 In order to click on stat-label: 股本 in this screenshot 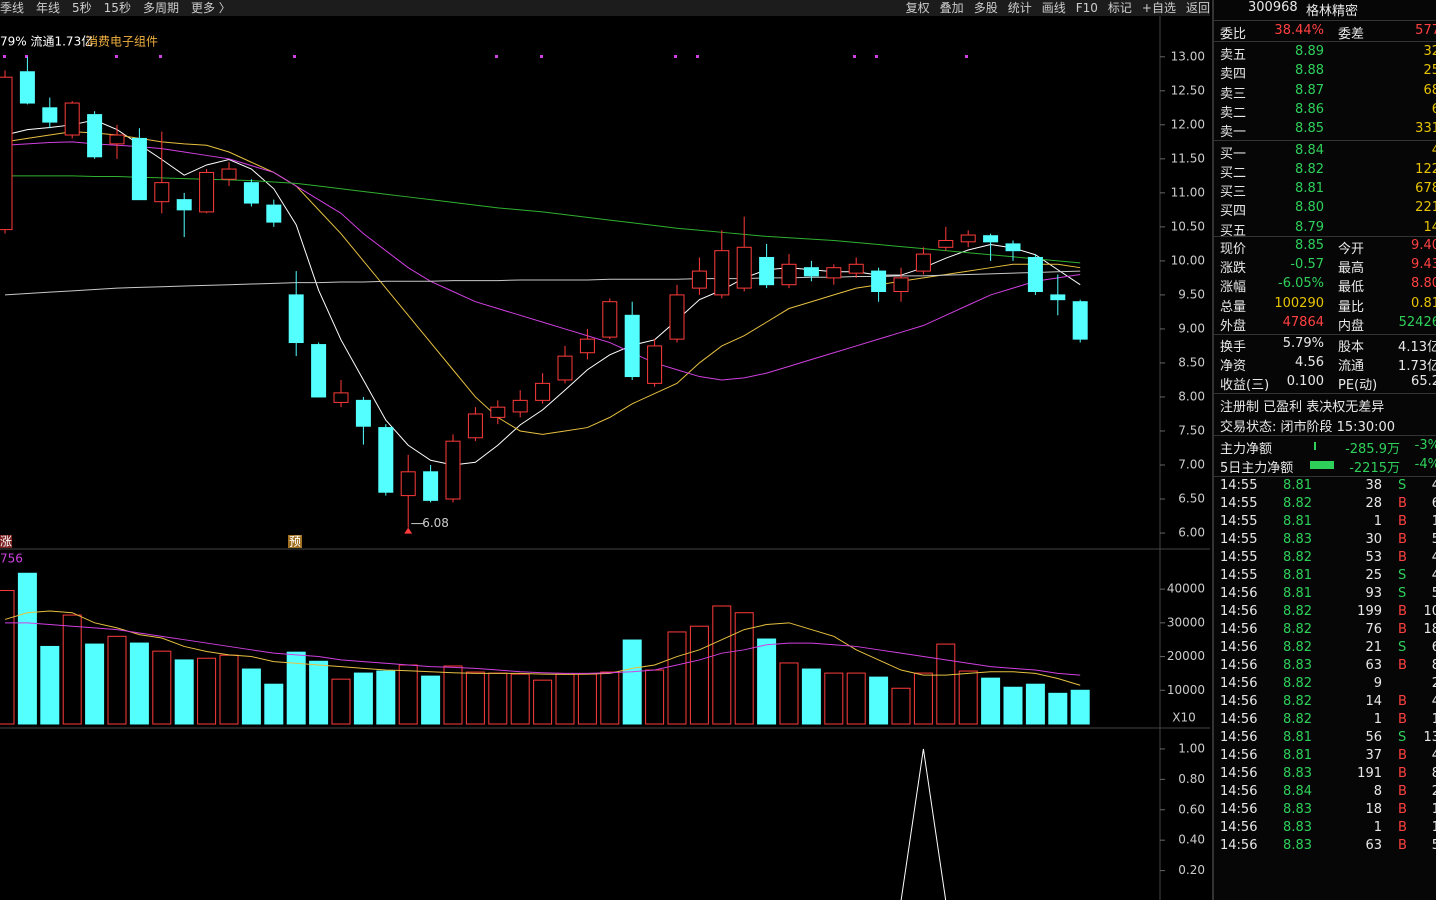, I will do `click(1351, 347)`.